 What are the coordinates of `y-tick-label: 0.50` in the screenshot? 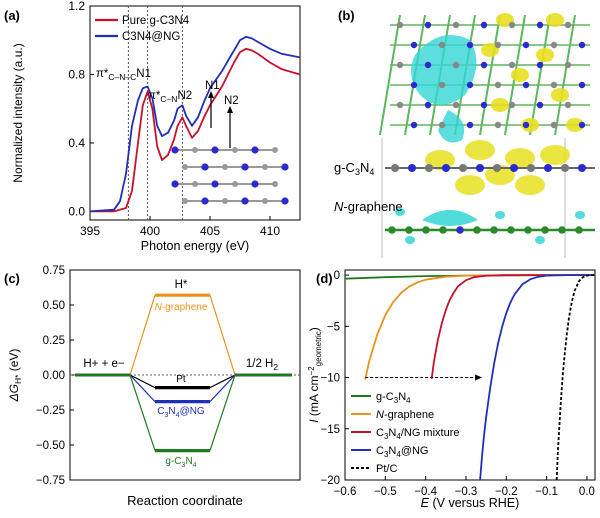 It's located at (54, 306).